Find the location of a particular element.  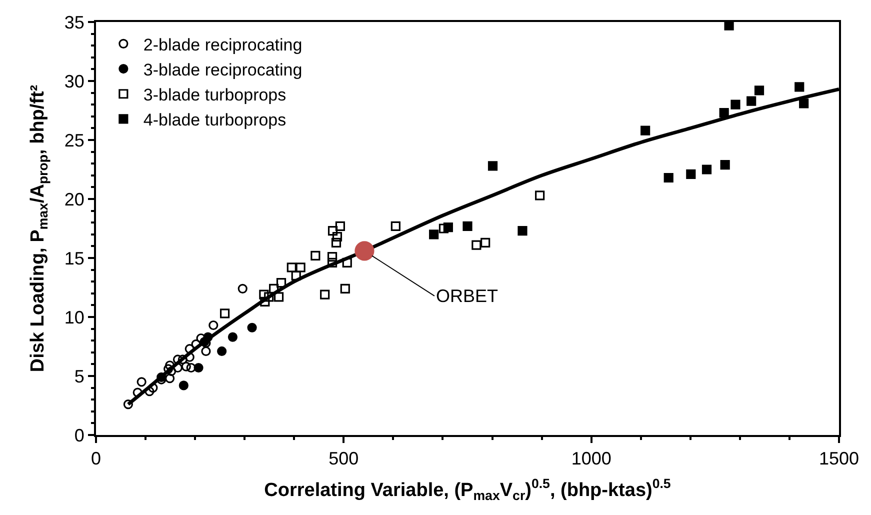

x-tick-label: 500 is located at coordinates (343, 458).